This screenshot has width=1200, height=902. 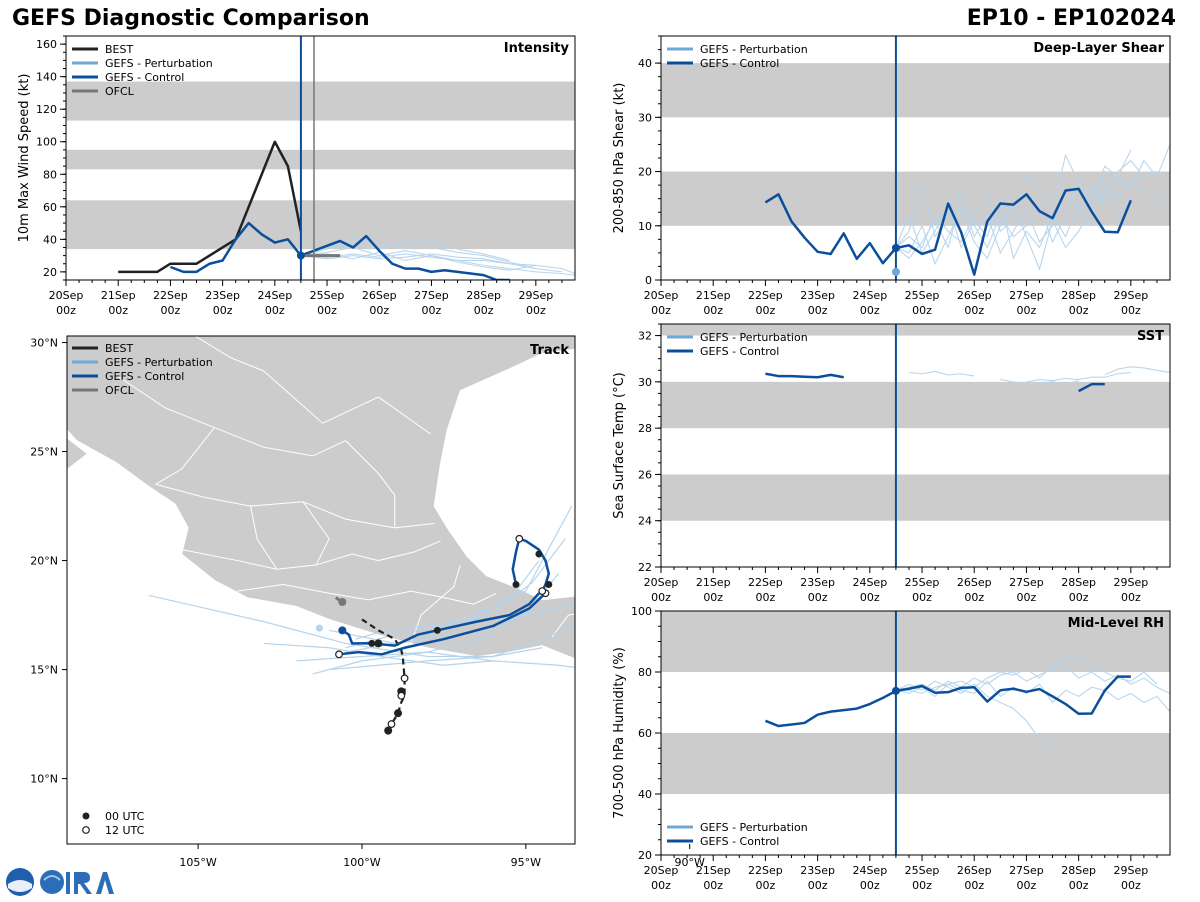 What do you see at coordinates (645, 474) in the screenshot?
I see `y-tick-label: 26` at bounding box center [645, 474].